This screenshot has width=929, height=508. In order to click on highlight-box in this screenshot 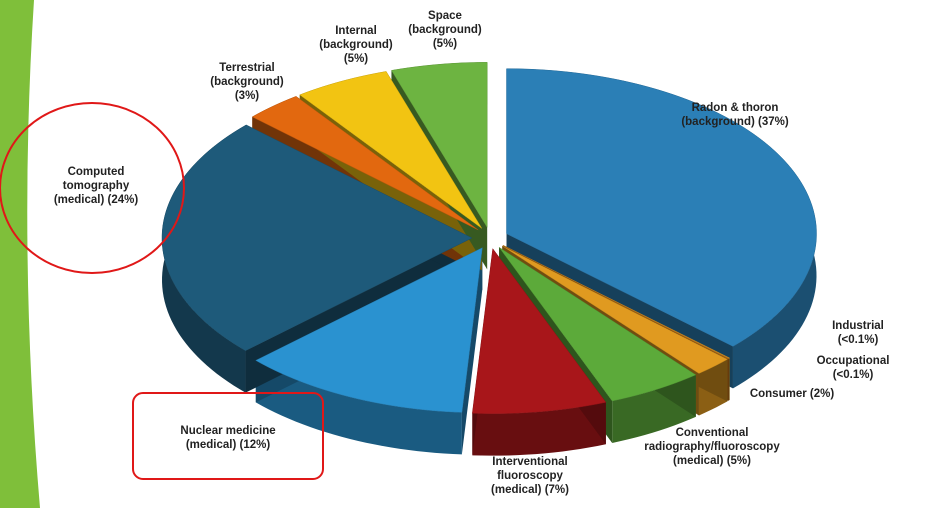, I will do `click(228, 436)`.